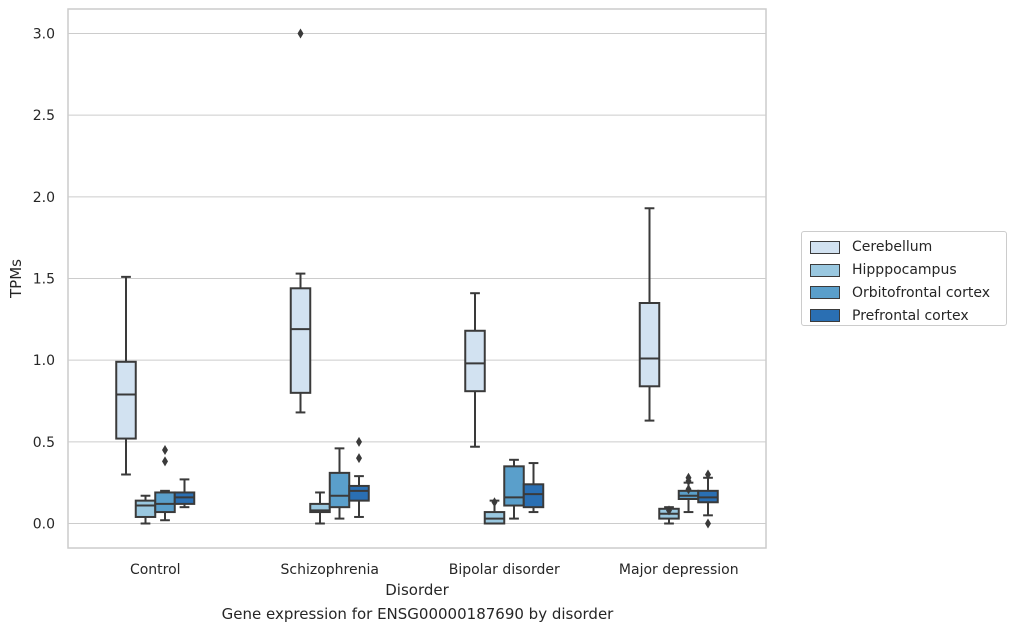 This screenshot has width=1018, height=634. Describe the element at coordinates (44, 280) in the screenshot. I see `y-tick-label: 1.5` at that location.